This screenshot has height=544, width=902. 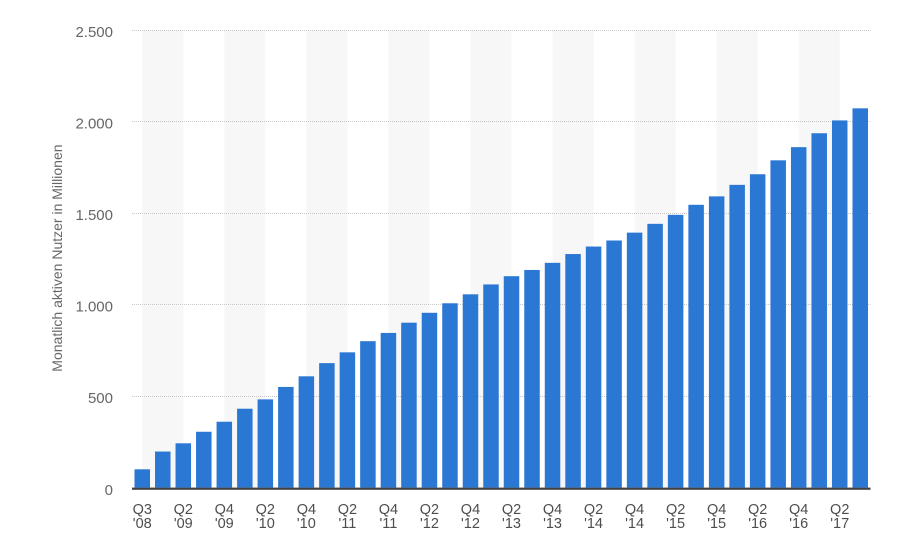 What do you see at coordinates (94, 124) in the screenshot?
I see `svg-text: 2.000` at bounding box center [94, 124].